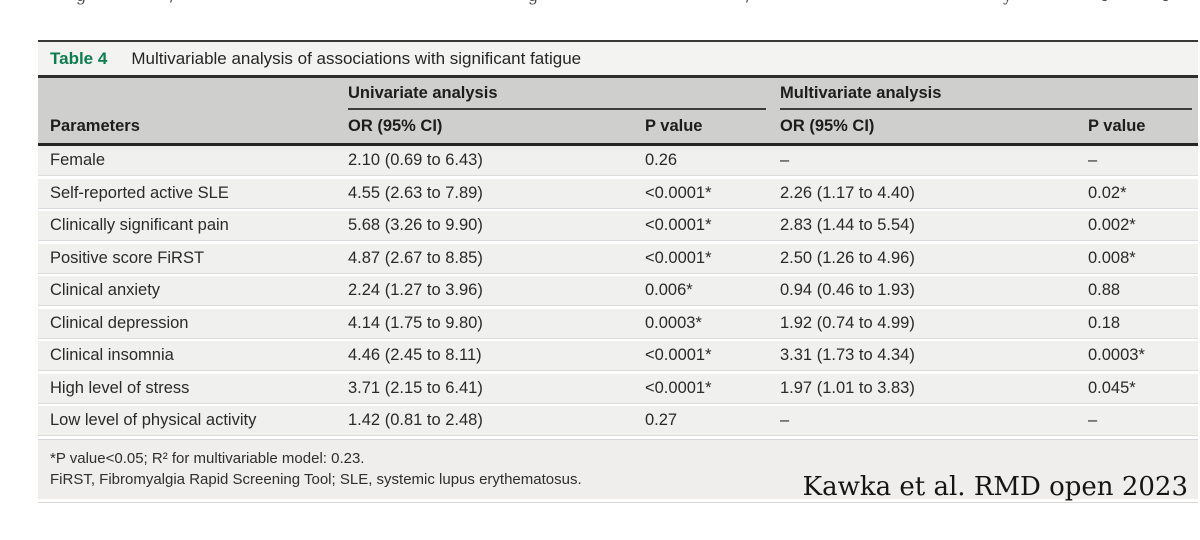 Image resolution: width=1200 pixels, height=540 pixels. I want to click on cell-multivariate-p: 0.18, so click(1104, 322).